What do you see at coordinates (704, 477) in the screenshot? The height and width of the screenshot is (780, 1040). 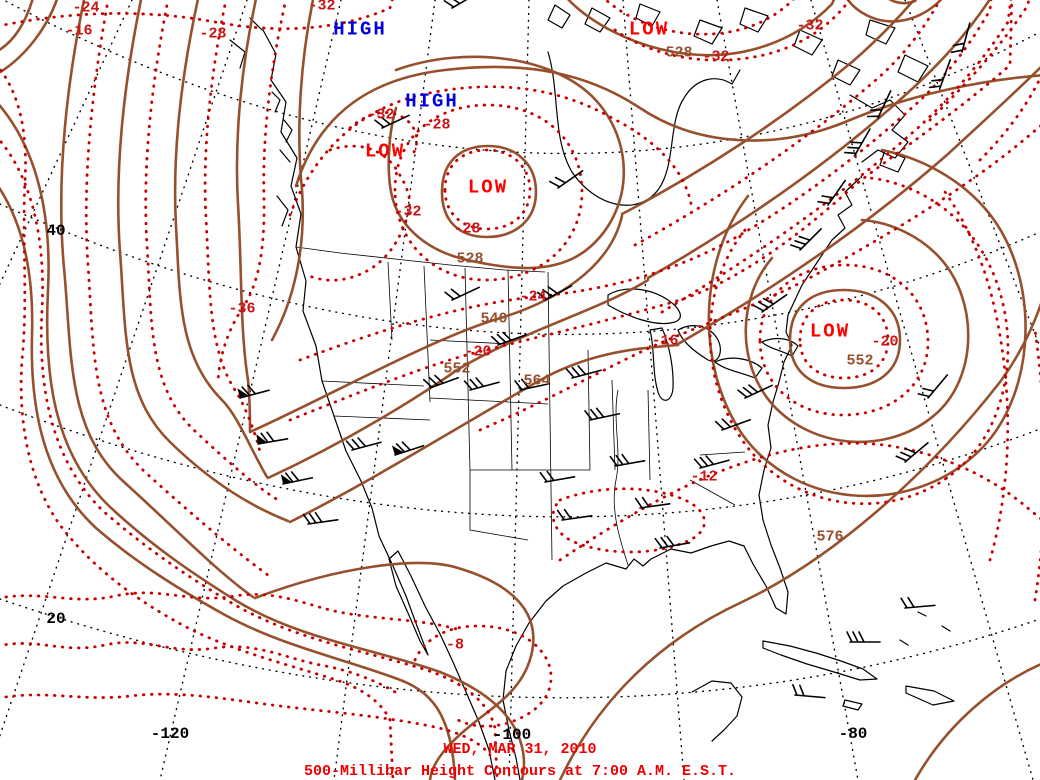 I see `temp-contour-label: -12` at bounding box center [704, 477].